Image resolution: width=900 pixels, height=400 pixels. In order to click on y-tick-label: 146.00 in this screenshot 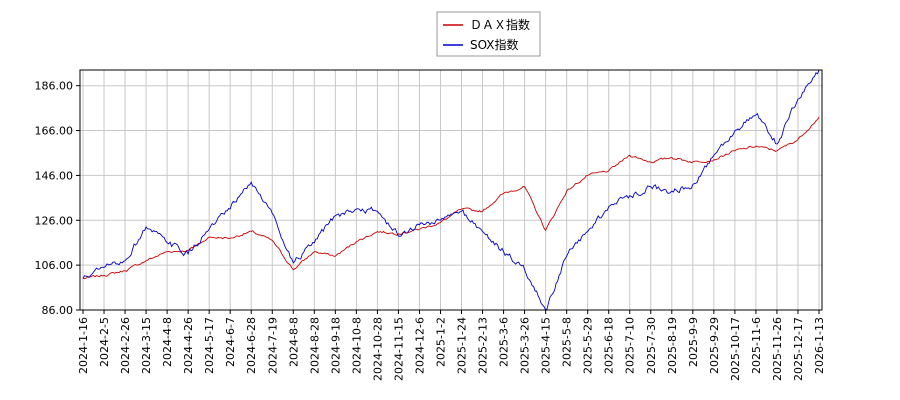, I will do `click(54, 175)`.